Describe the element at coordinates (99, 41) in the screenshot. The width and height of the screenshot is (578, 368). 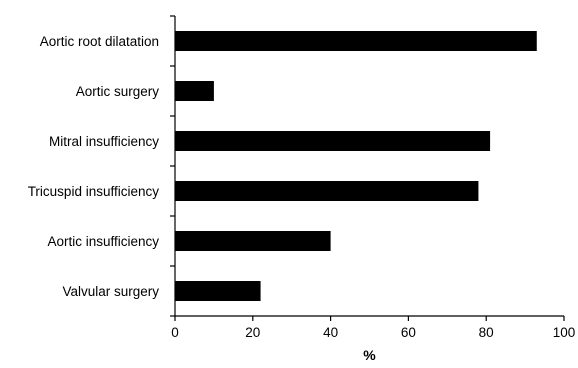
I see `category-label: Aortic root dilatation` at that location.